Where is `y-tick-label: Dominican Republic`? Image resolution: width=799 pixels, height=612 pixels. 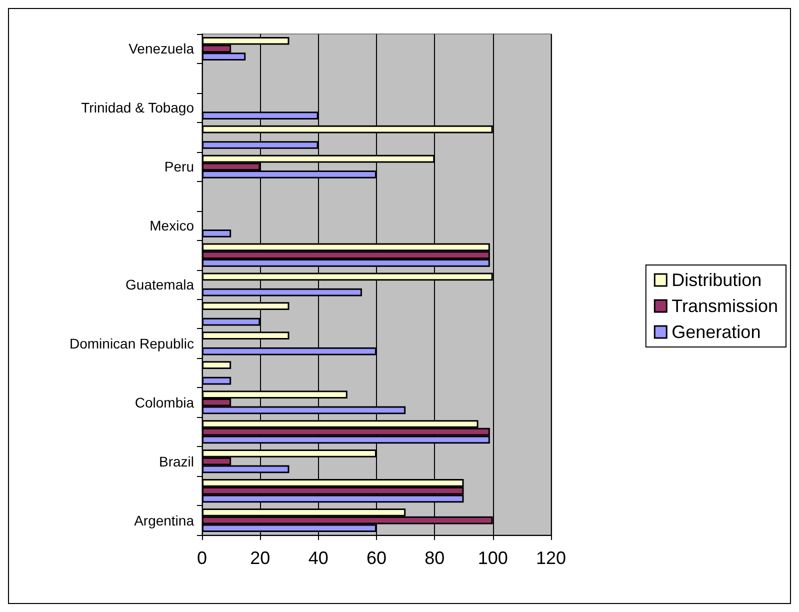 y-tick-label: Dominican Republic is located at coordinates (131, 343).